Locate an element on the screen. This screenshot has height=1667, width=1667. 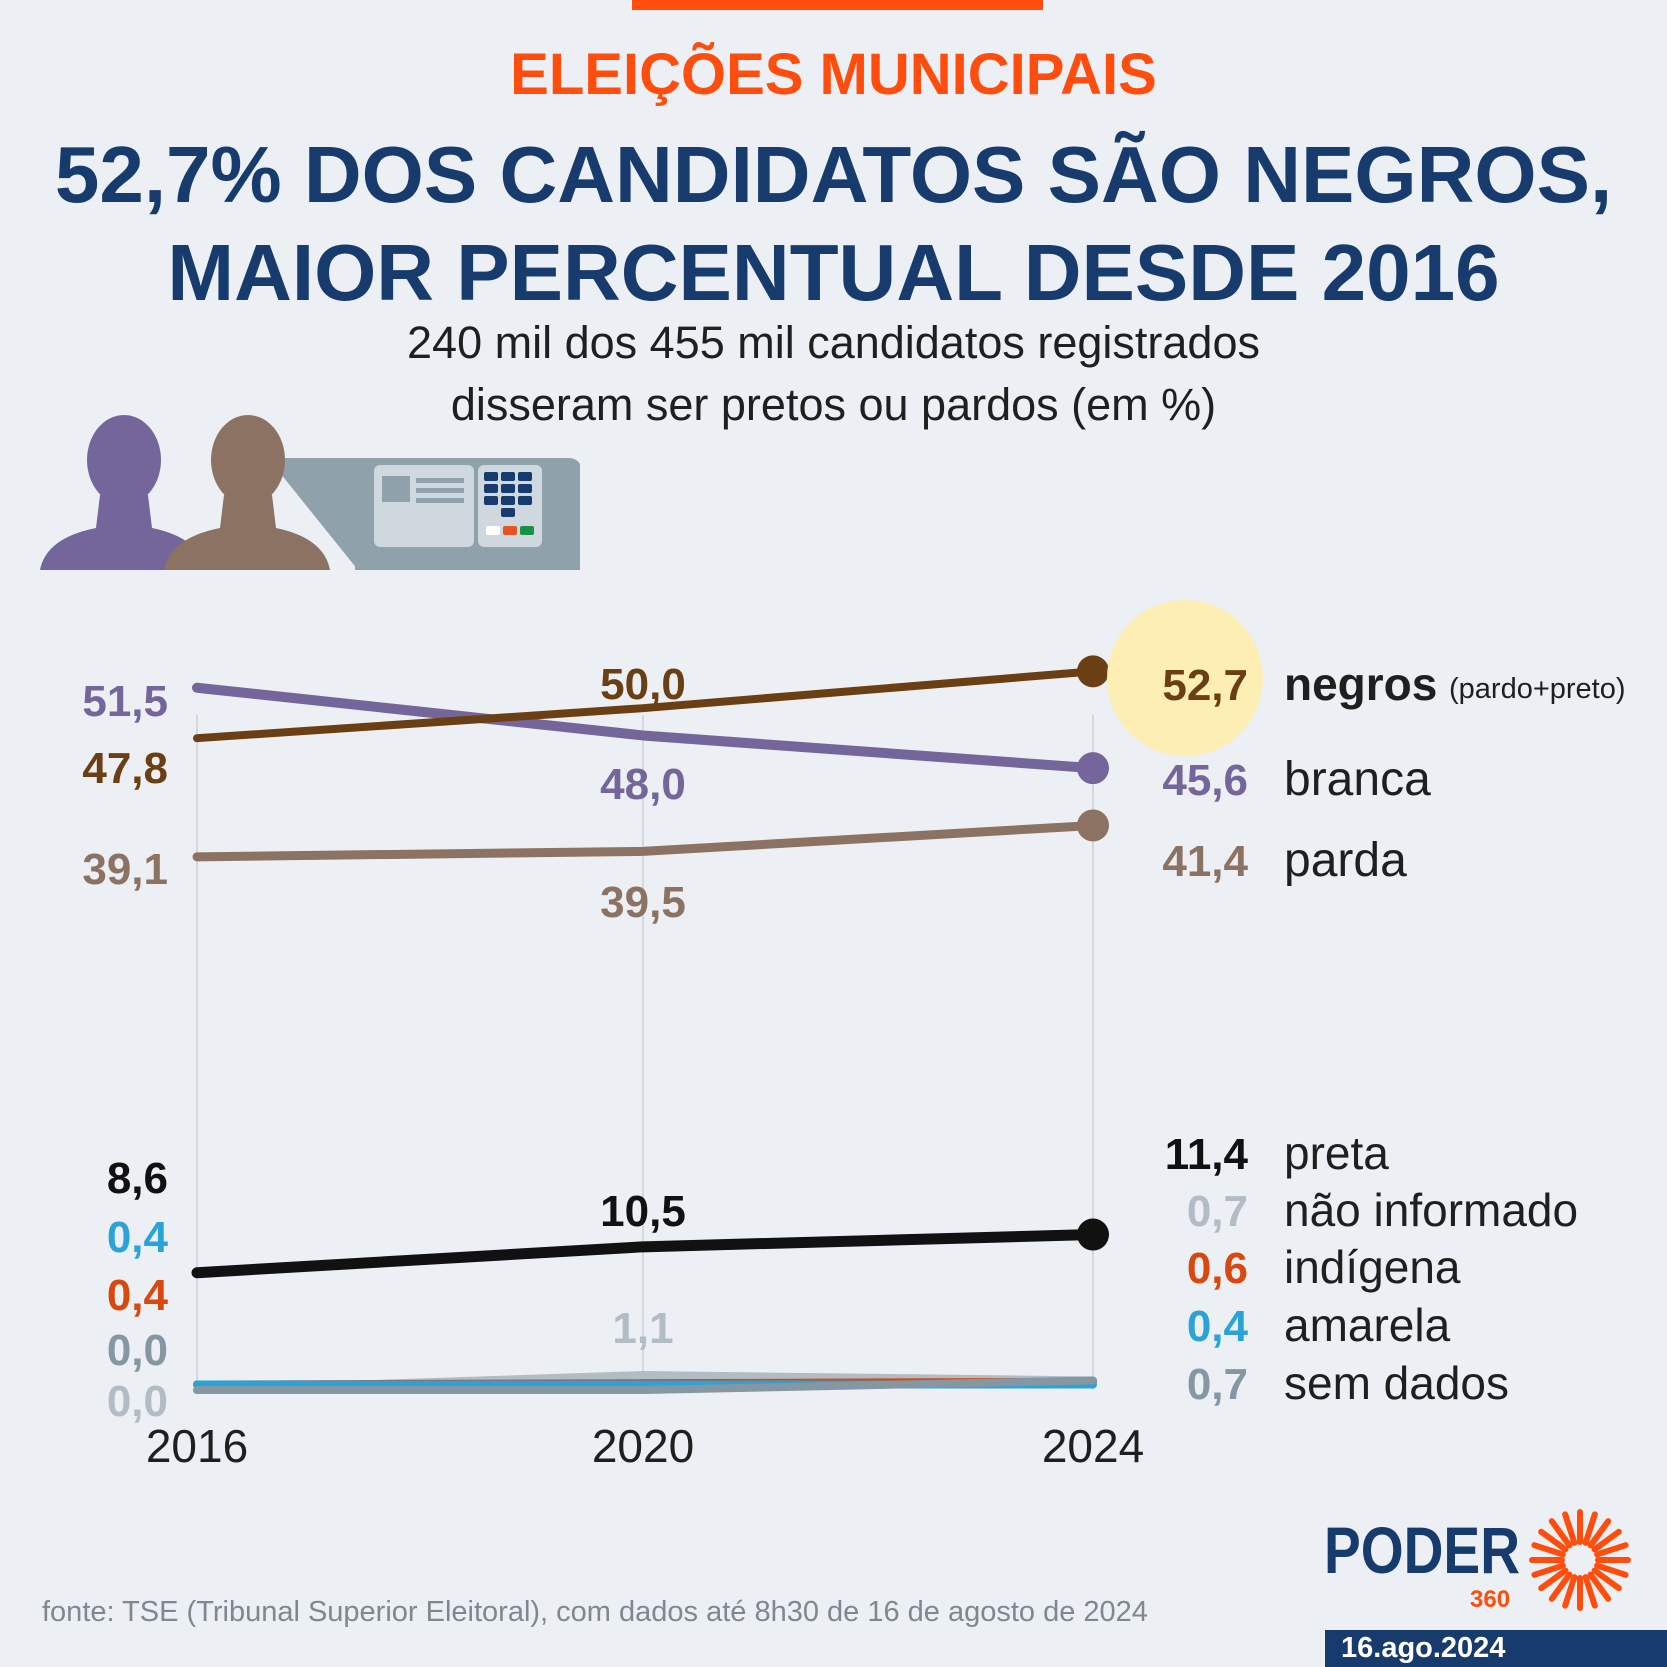
kicker: ELEIÇÕES MUNICIPAIS is located at coordinates (833, 74).